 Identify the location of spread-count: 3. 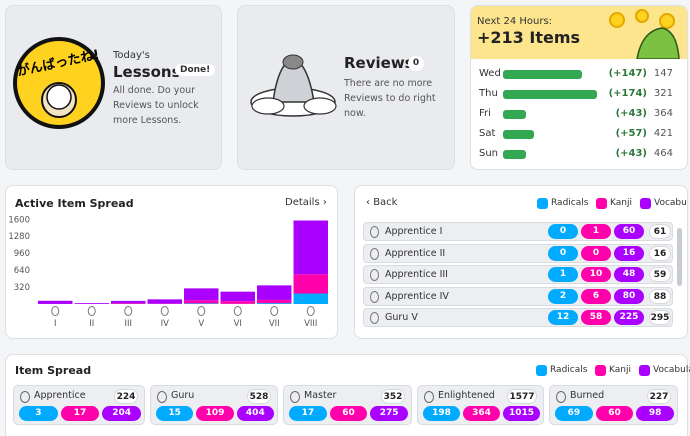
(38, 413).